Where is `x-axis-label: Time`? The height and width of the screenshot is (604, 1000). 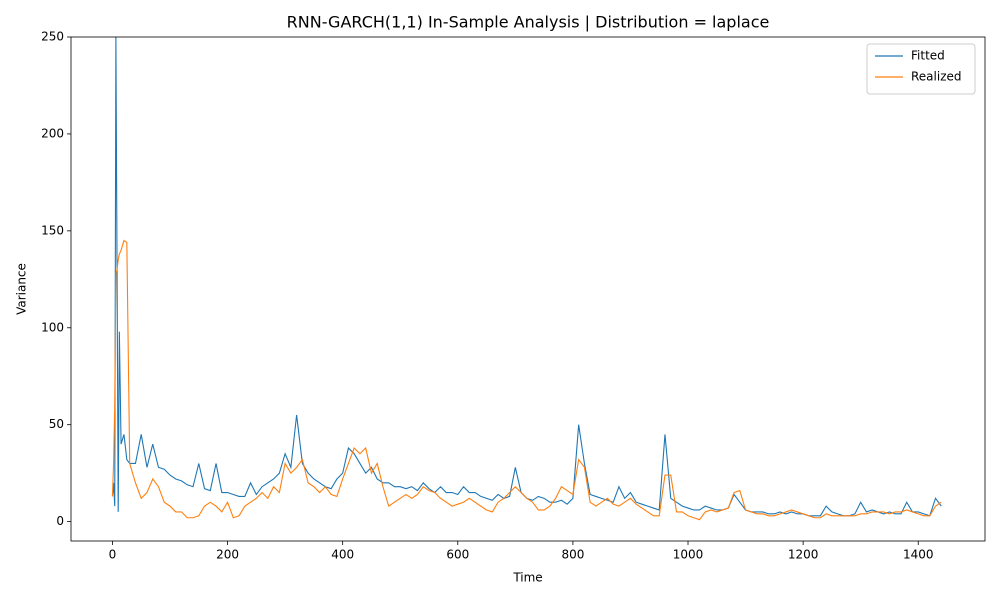
x-axis-label: Time is located at coordinates (527, 578).